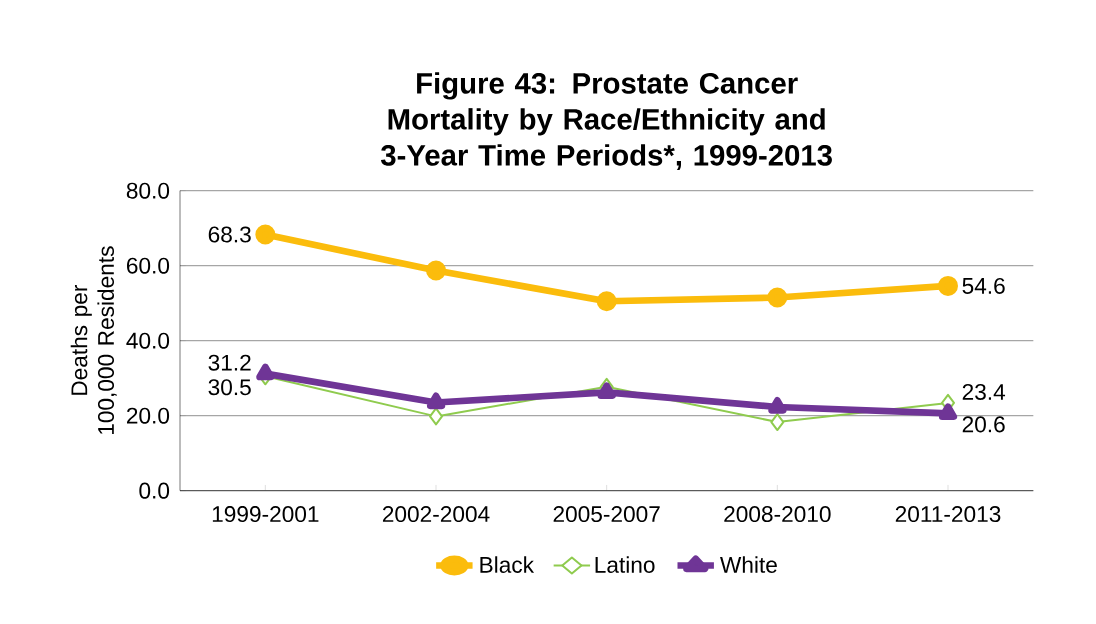 The height and width of the screenshot is (624, 1096). I want to click on y-tick-label: 20.0, so click(148, 415).